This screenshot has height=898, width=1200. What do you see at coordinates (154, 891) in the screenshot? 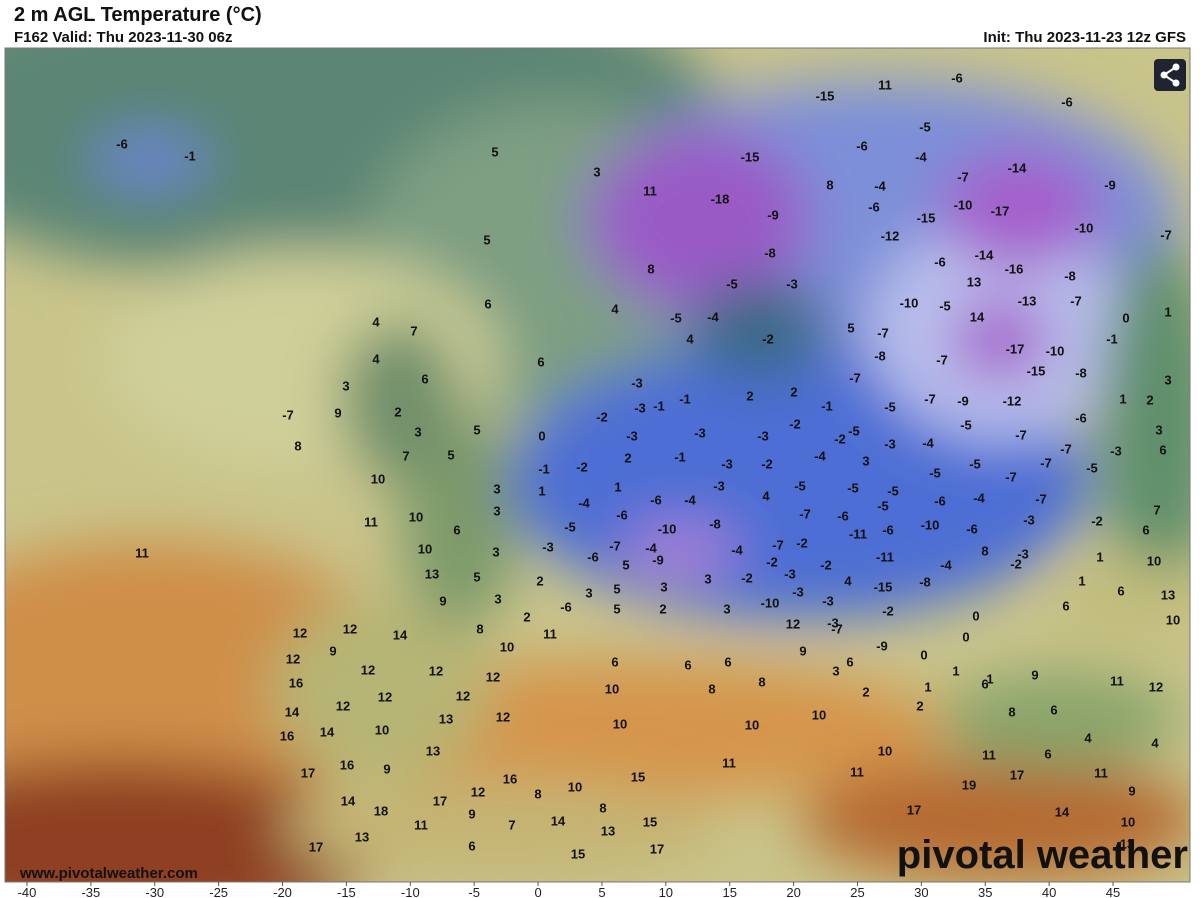
I see `tick-label: -30` at bounding box center [154, 891].